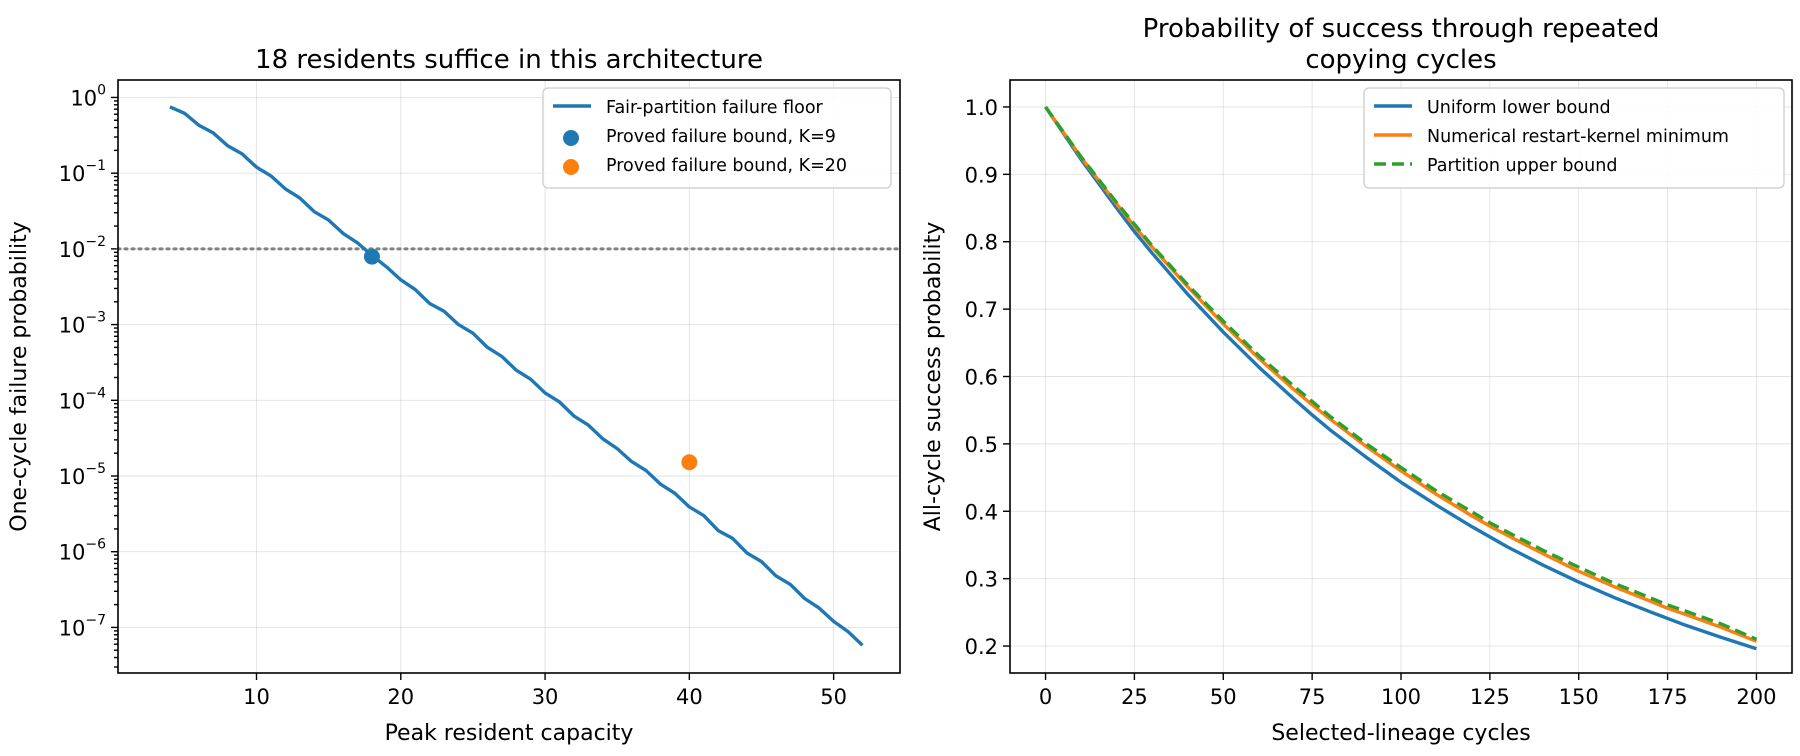 The height and width of the screenshot is (756, 1800). What do you see at coordinates (1490, 697) in the screenshot?
I see `x-tick-label: 125` at bounding box center [1490, 697].